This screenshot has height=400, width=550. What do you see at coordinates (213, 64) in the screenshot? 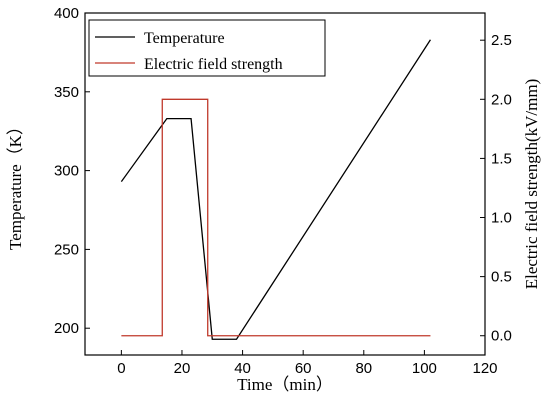
I see `legend-label-electric-field: Electric field strength` at bounding box center [213, 64].